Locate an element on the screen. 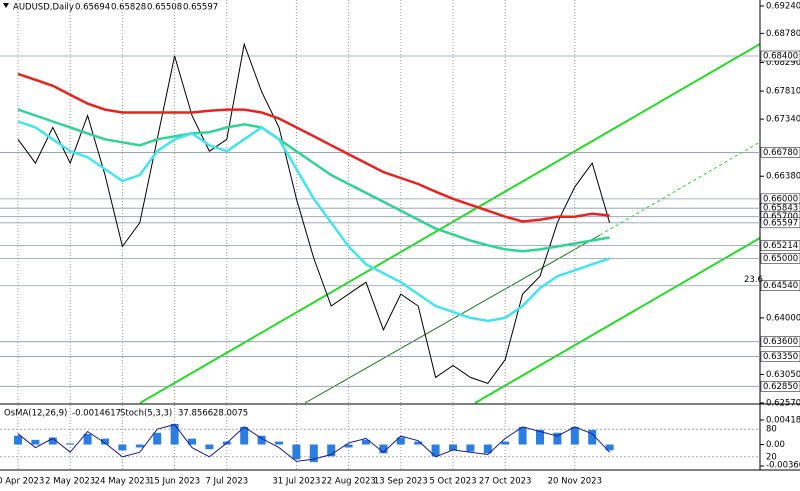  symbol: AUDUSD,Daily is located at coordinates (43, 8).